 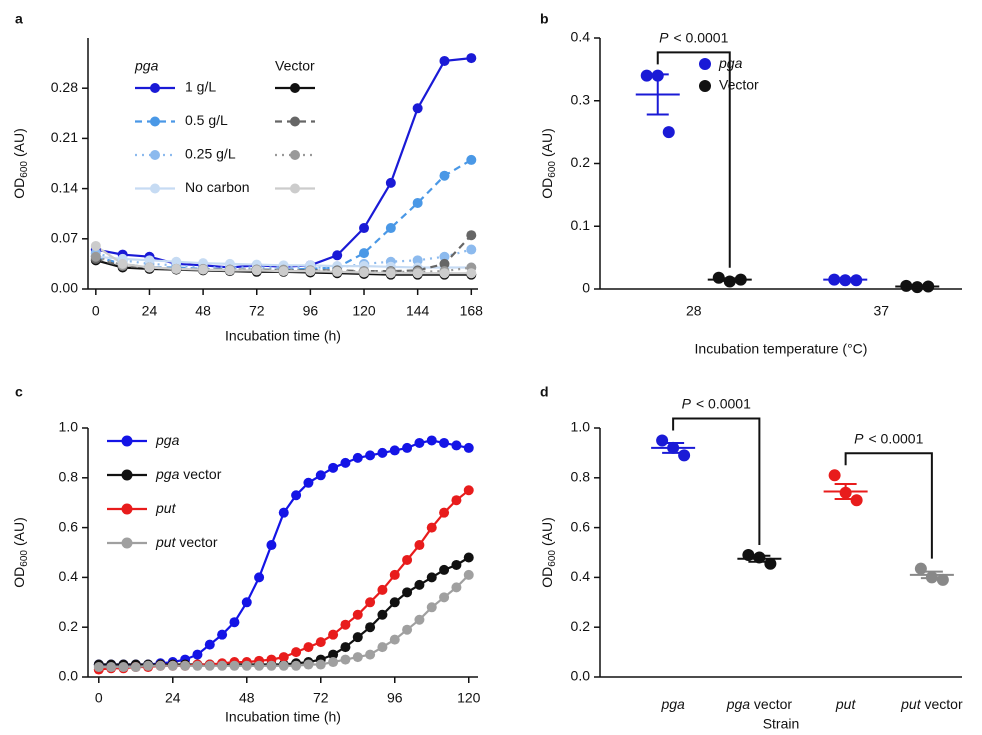 What do you see at coordinates (846, 704) in the screenshot?
I see `x-tick-label: put` at bounding box center [846, 704].